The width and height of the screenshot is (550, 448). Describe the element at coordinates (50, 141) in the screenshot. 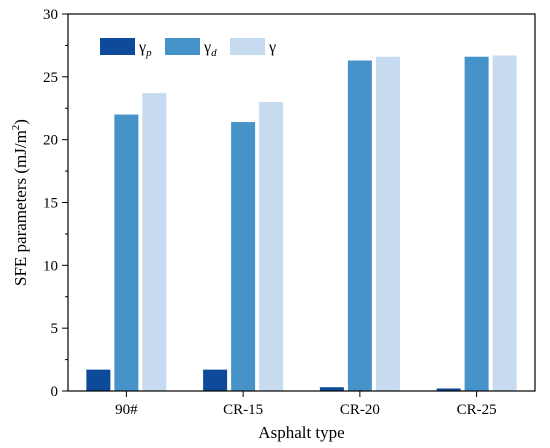

I see `y-tick-label: 20` at that location.